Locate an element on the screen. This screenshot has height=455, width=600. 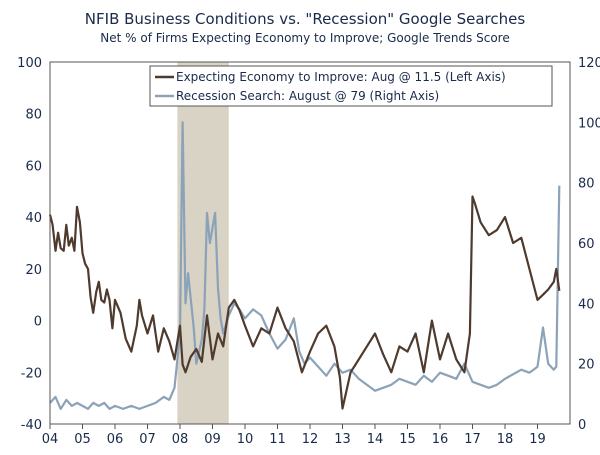
x-tick-label: 18 is located at coordinates (505, 439).